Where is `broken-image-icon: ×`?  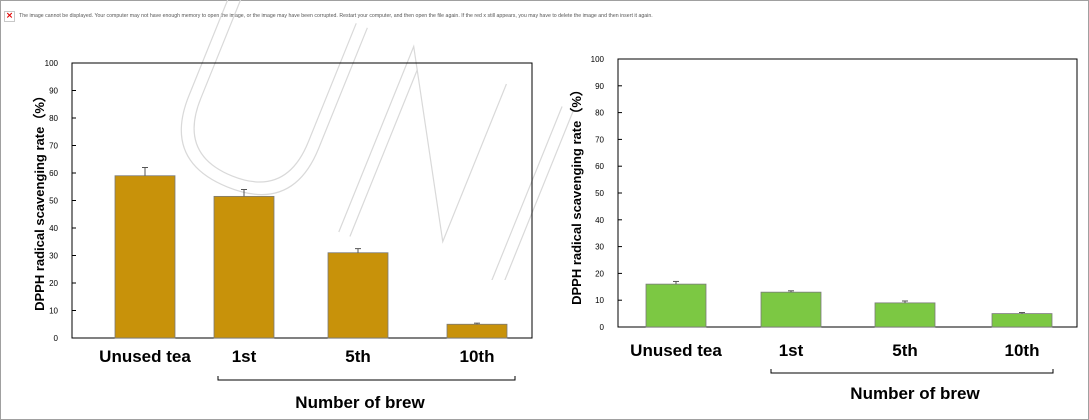
broken-image-icon: × is located at coordinates (9, 16).